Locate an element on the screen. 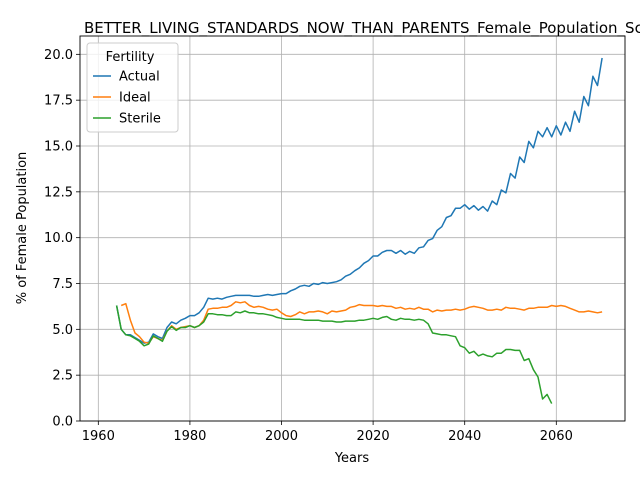 The image size is (640, 480). y-tick-label: 0.0 is located at coordinates (62, 422).